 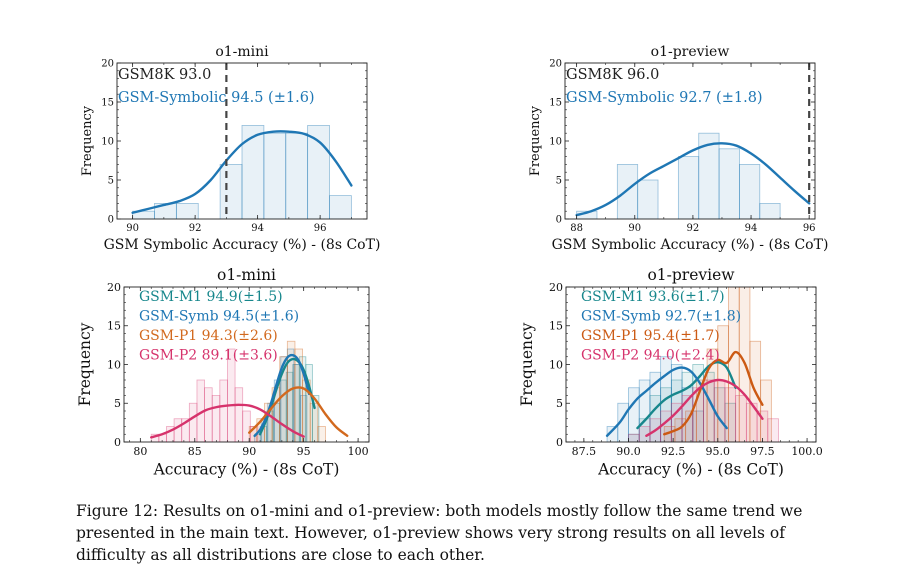 I want to click on legend-label: GSM-Symbolic 94.5 (±1.6), so click(x=216, y=98).